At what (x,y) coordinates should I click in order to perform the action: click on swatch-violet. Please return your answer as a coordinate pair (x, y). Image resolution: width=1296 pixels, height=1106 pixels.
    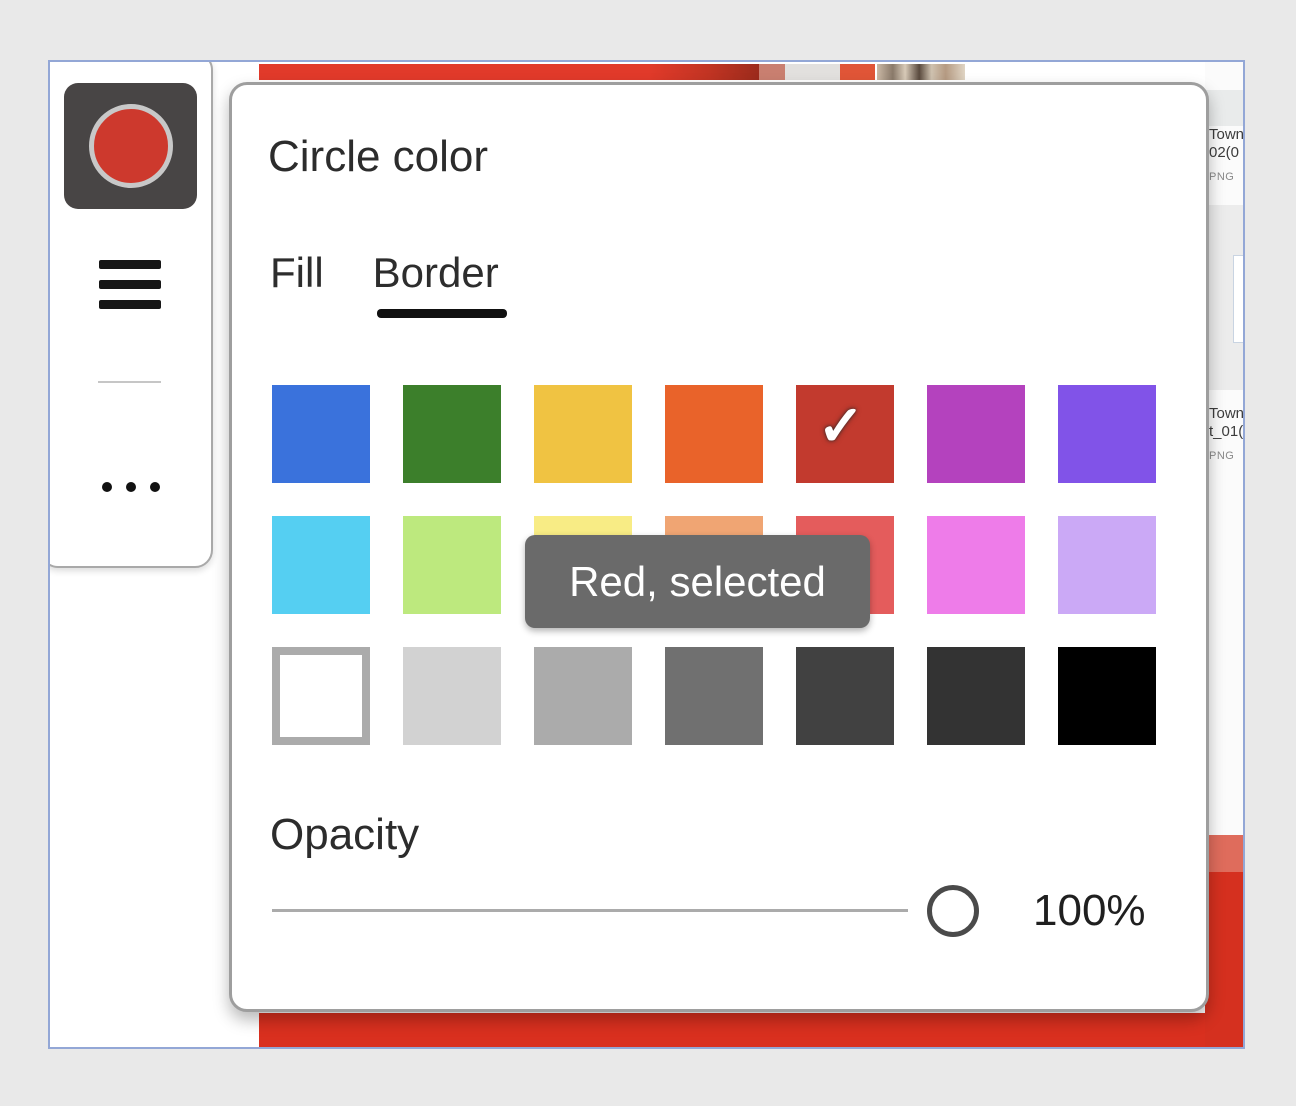
    Looking at the image, I should click on (1107, 434).